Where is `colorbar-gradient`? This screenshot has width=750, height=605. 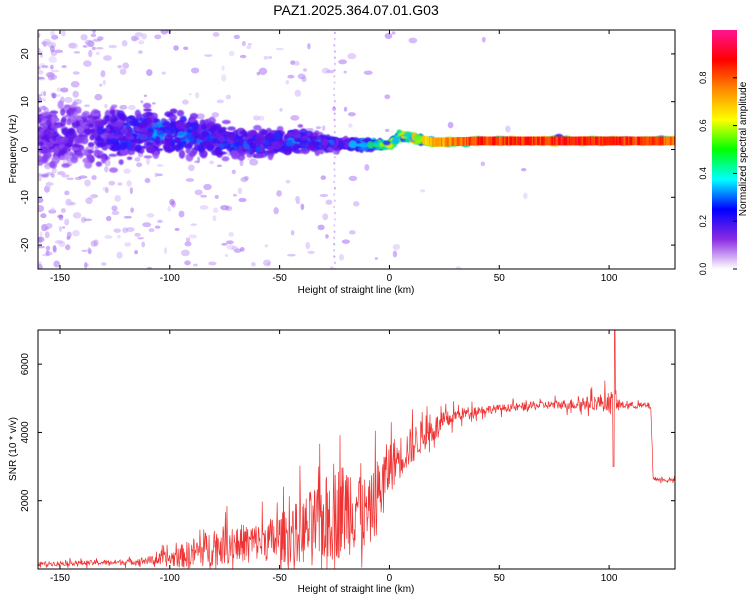
colorbar-gradient is located at coordinates (724, 149).